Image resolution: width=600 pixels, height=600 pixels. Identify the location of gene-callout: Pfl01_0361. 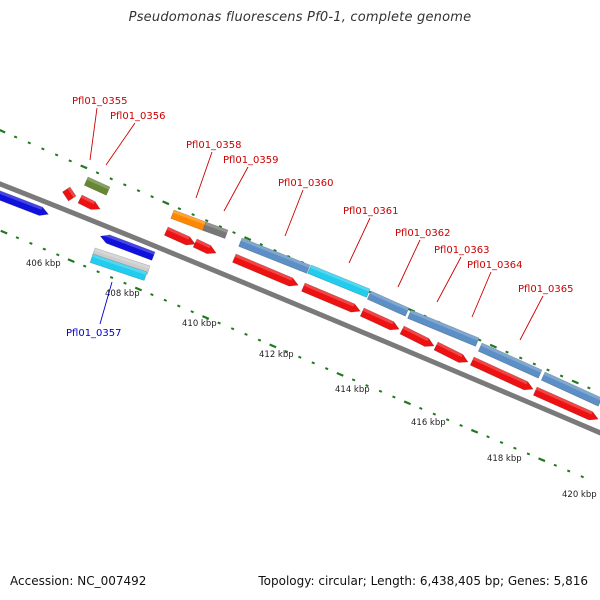
(371, 235).